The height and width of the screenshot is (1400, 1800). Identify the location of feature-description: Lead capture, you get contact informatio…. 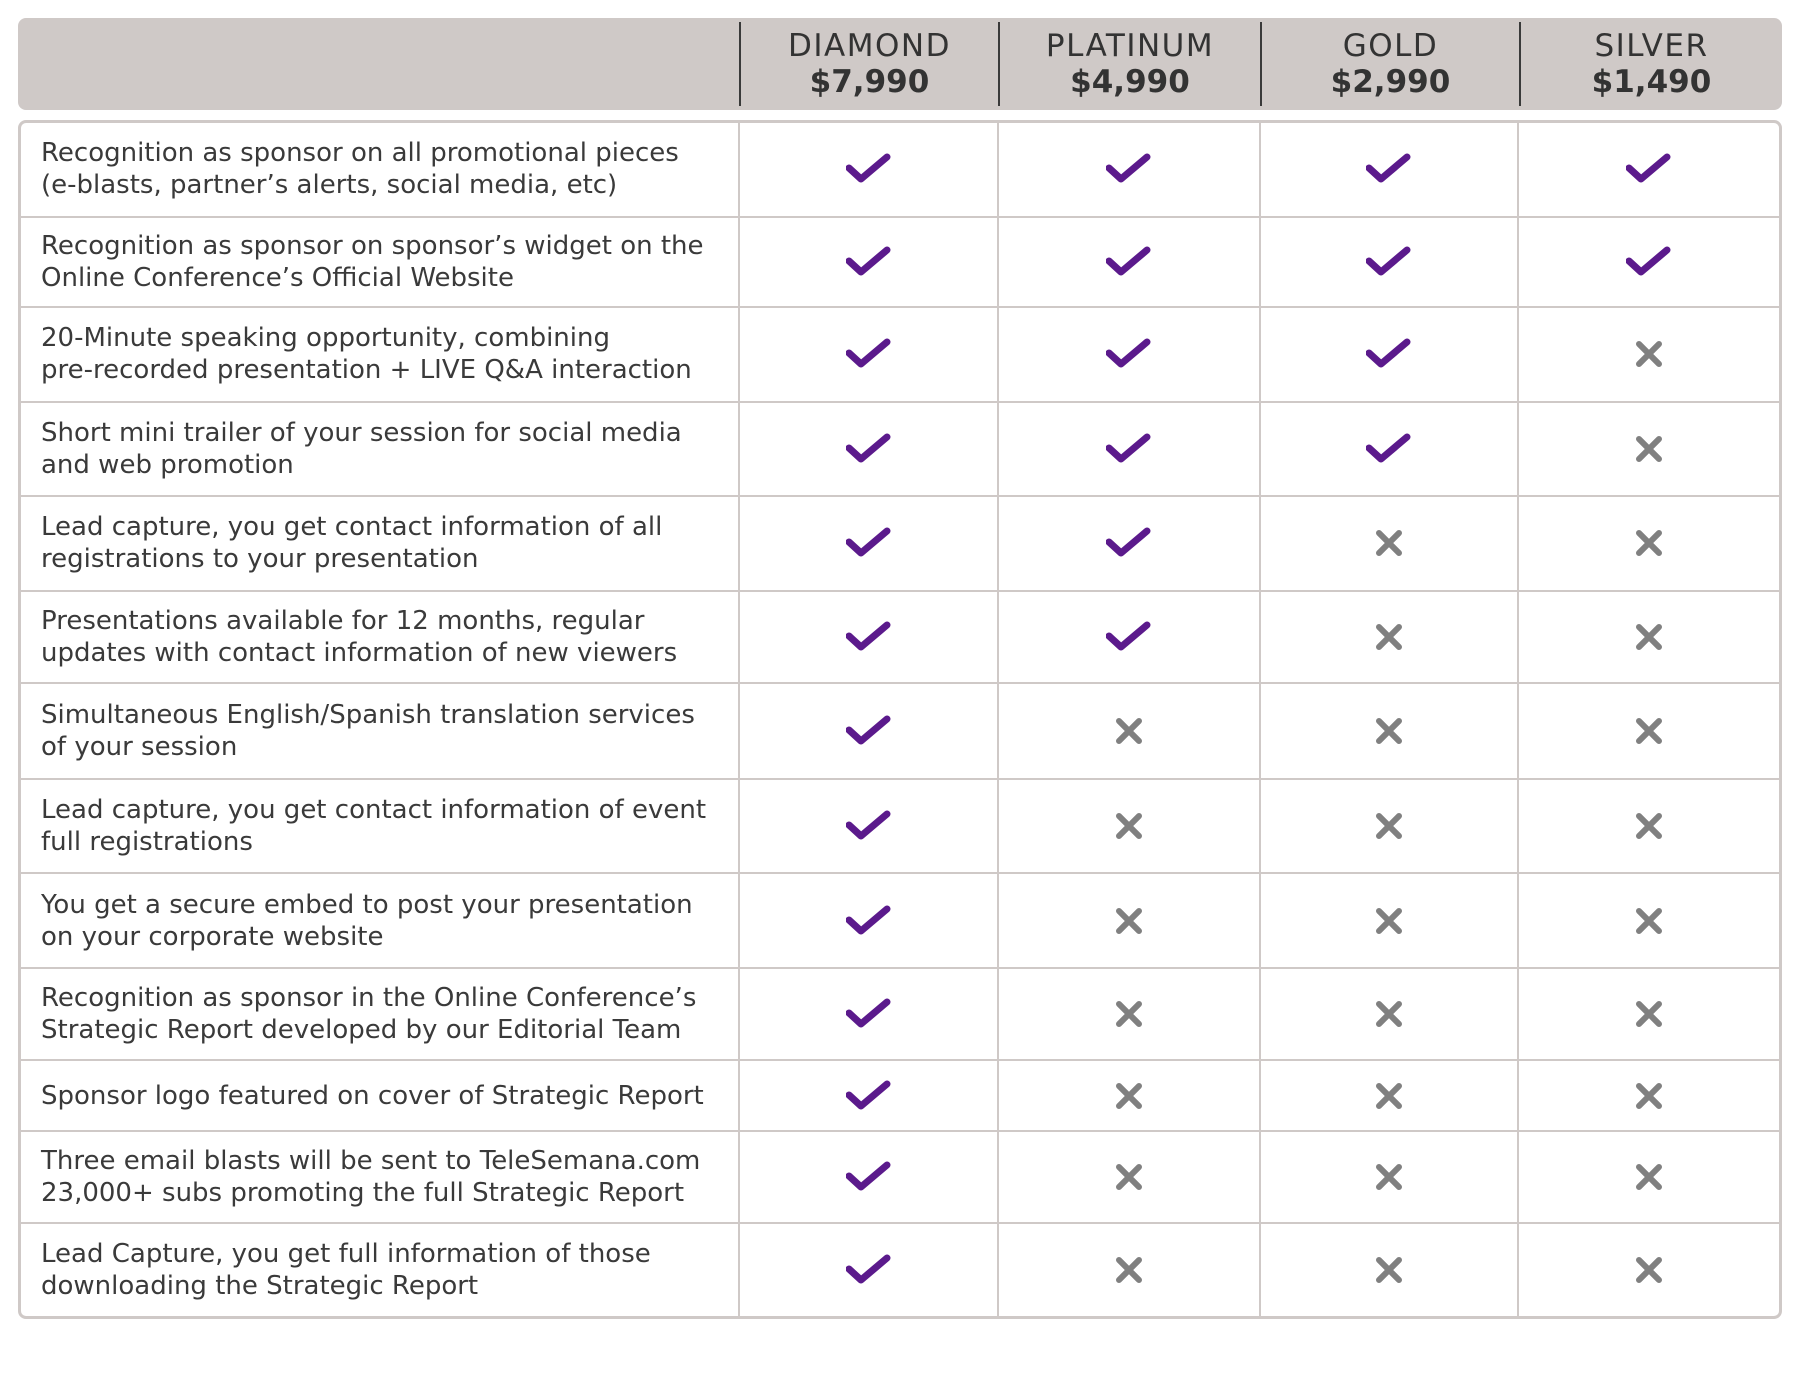
(379, 826).